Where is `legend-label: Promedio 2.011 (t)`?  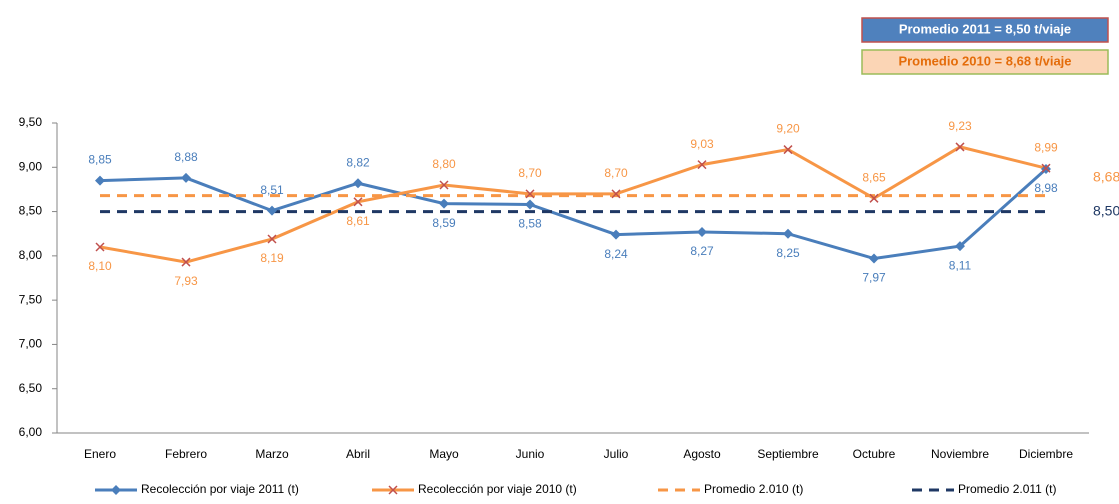 legend-label: Promedio 2.011 (t) is located at coordinates (1007, 489).